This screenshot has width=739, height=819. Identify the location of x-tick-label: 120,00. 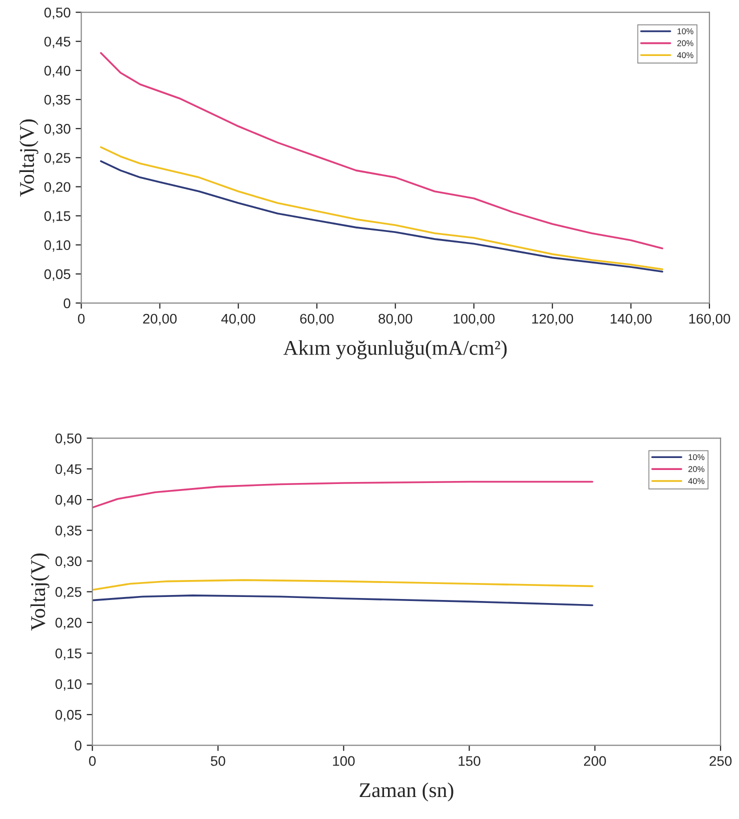
(553, 320).